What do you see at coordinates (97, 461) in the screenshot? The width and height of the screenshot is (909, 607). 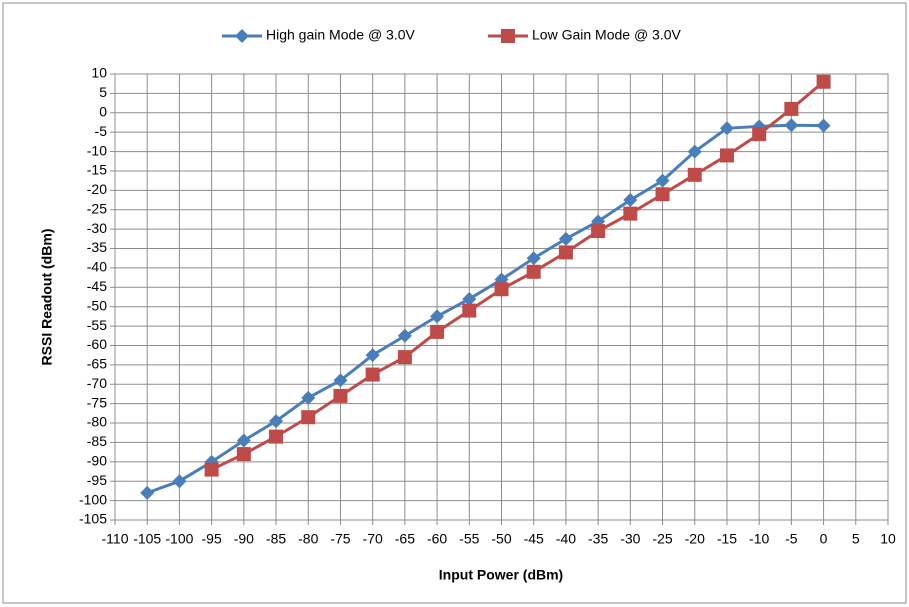 I see `y-tick-label: -90` at bounding box center [97, 461].